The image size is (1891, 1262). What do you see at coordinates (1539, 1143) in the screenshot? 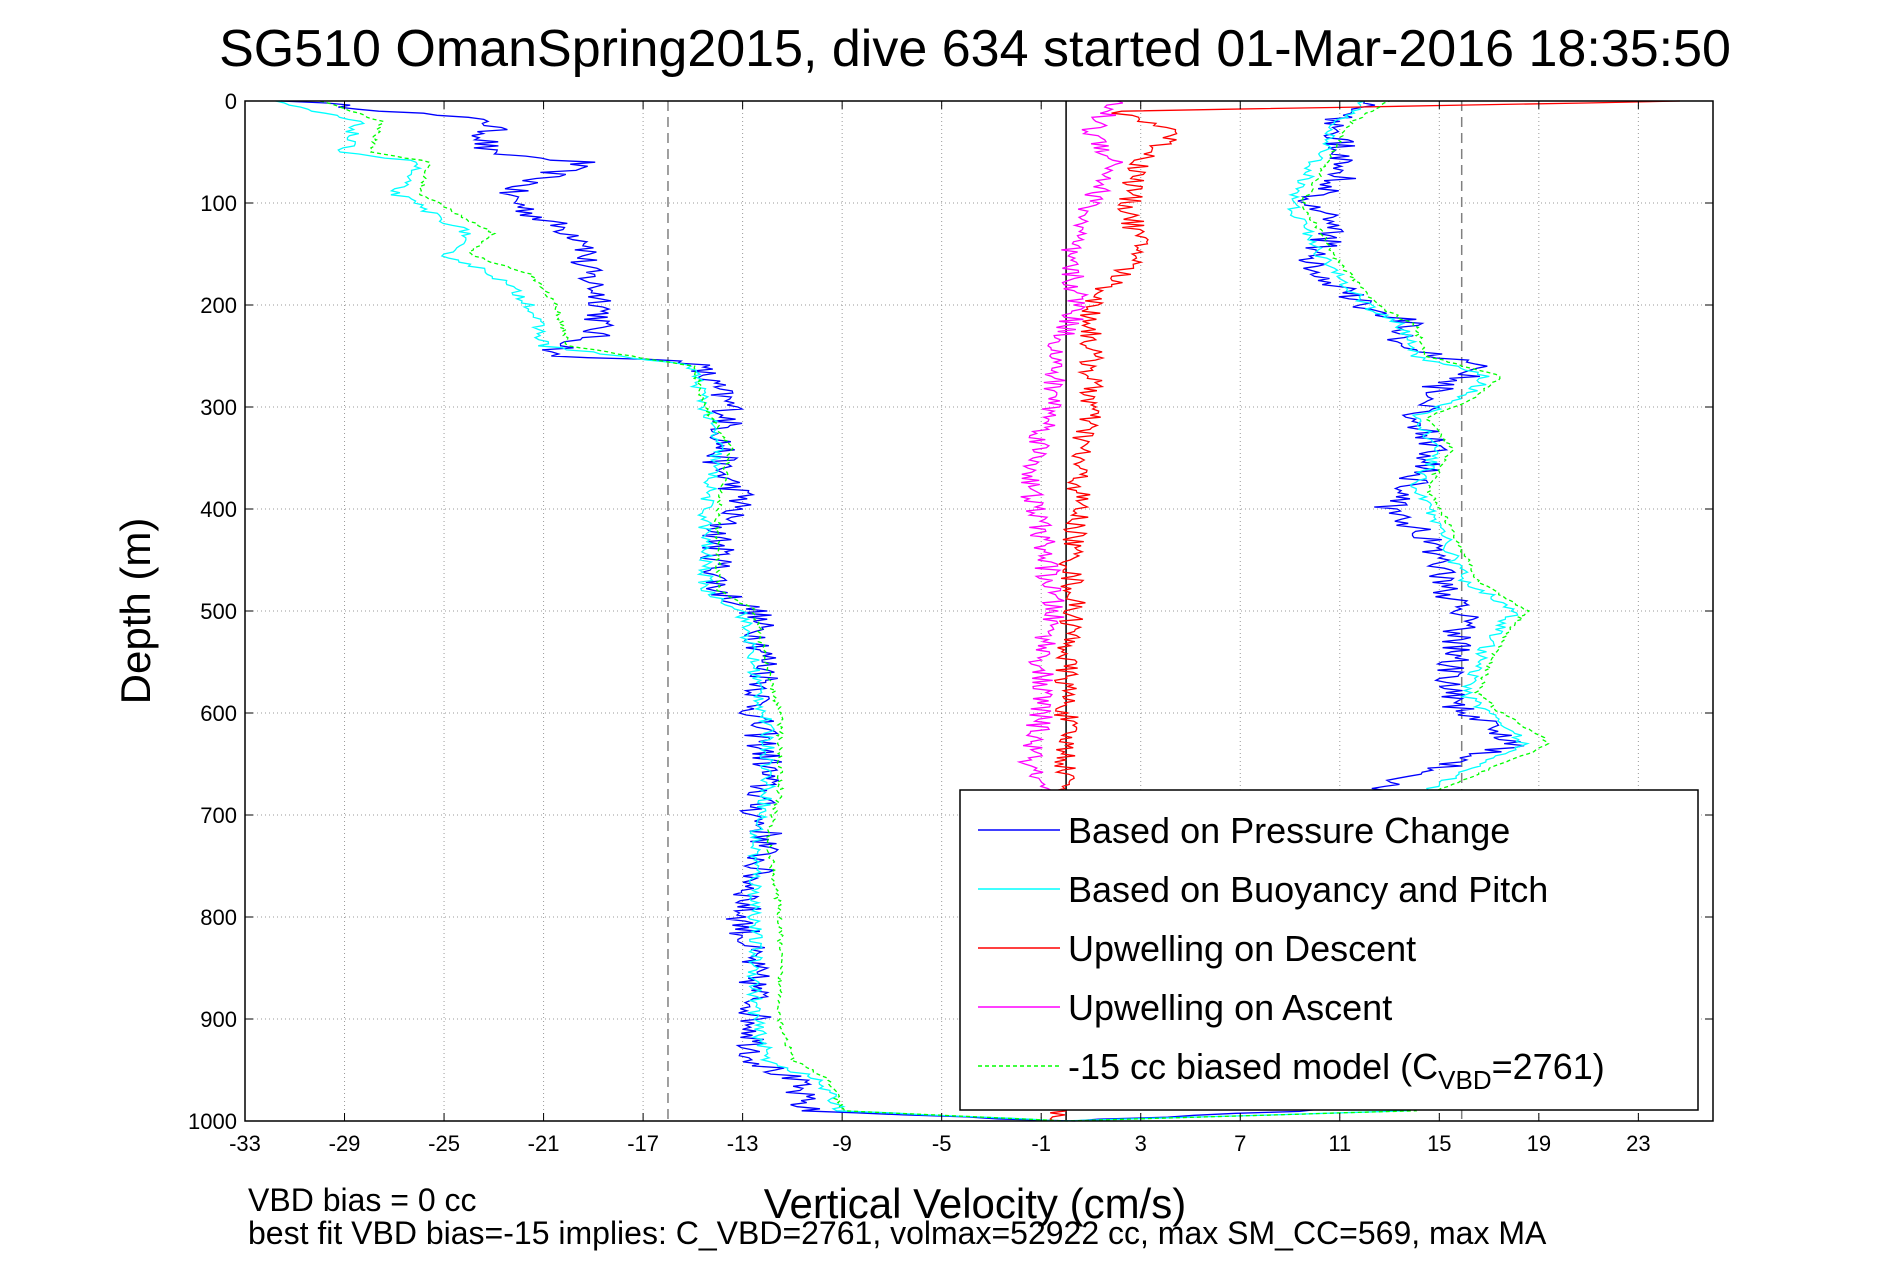
I see `x-tick-label: 19` at bounding box center [1539, 1143].